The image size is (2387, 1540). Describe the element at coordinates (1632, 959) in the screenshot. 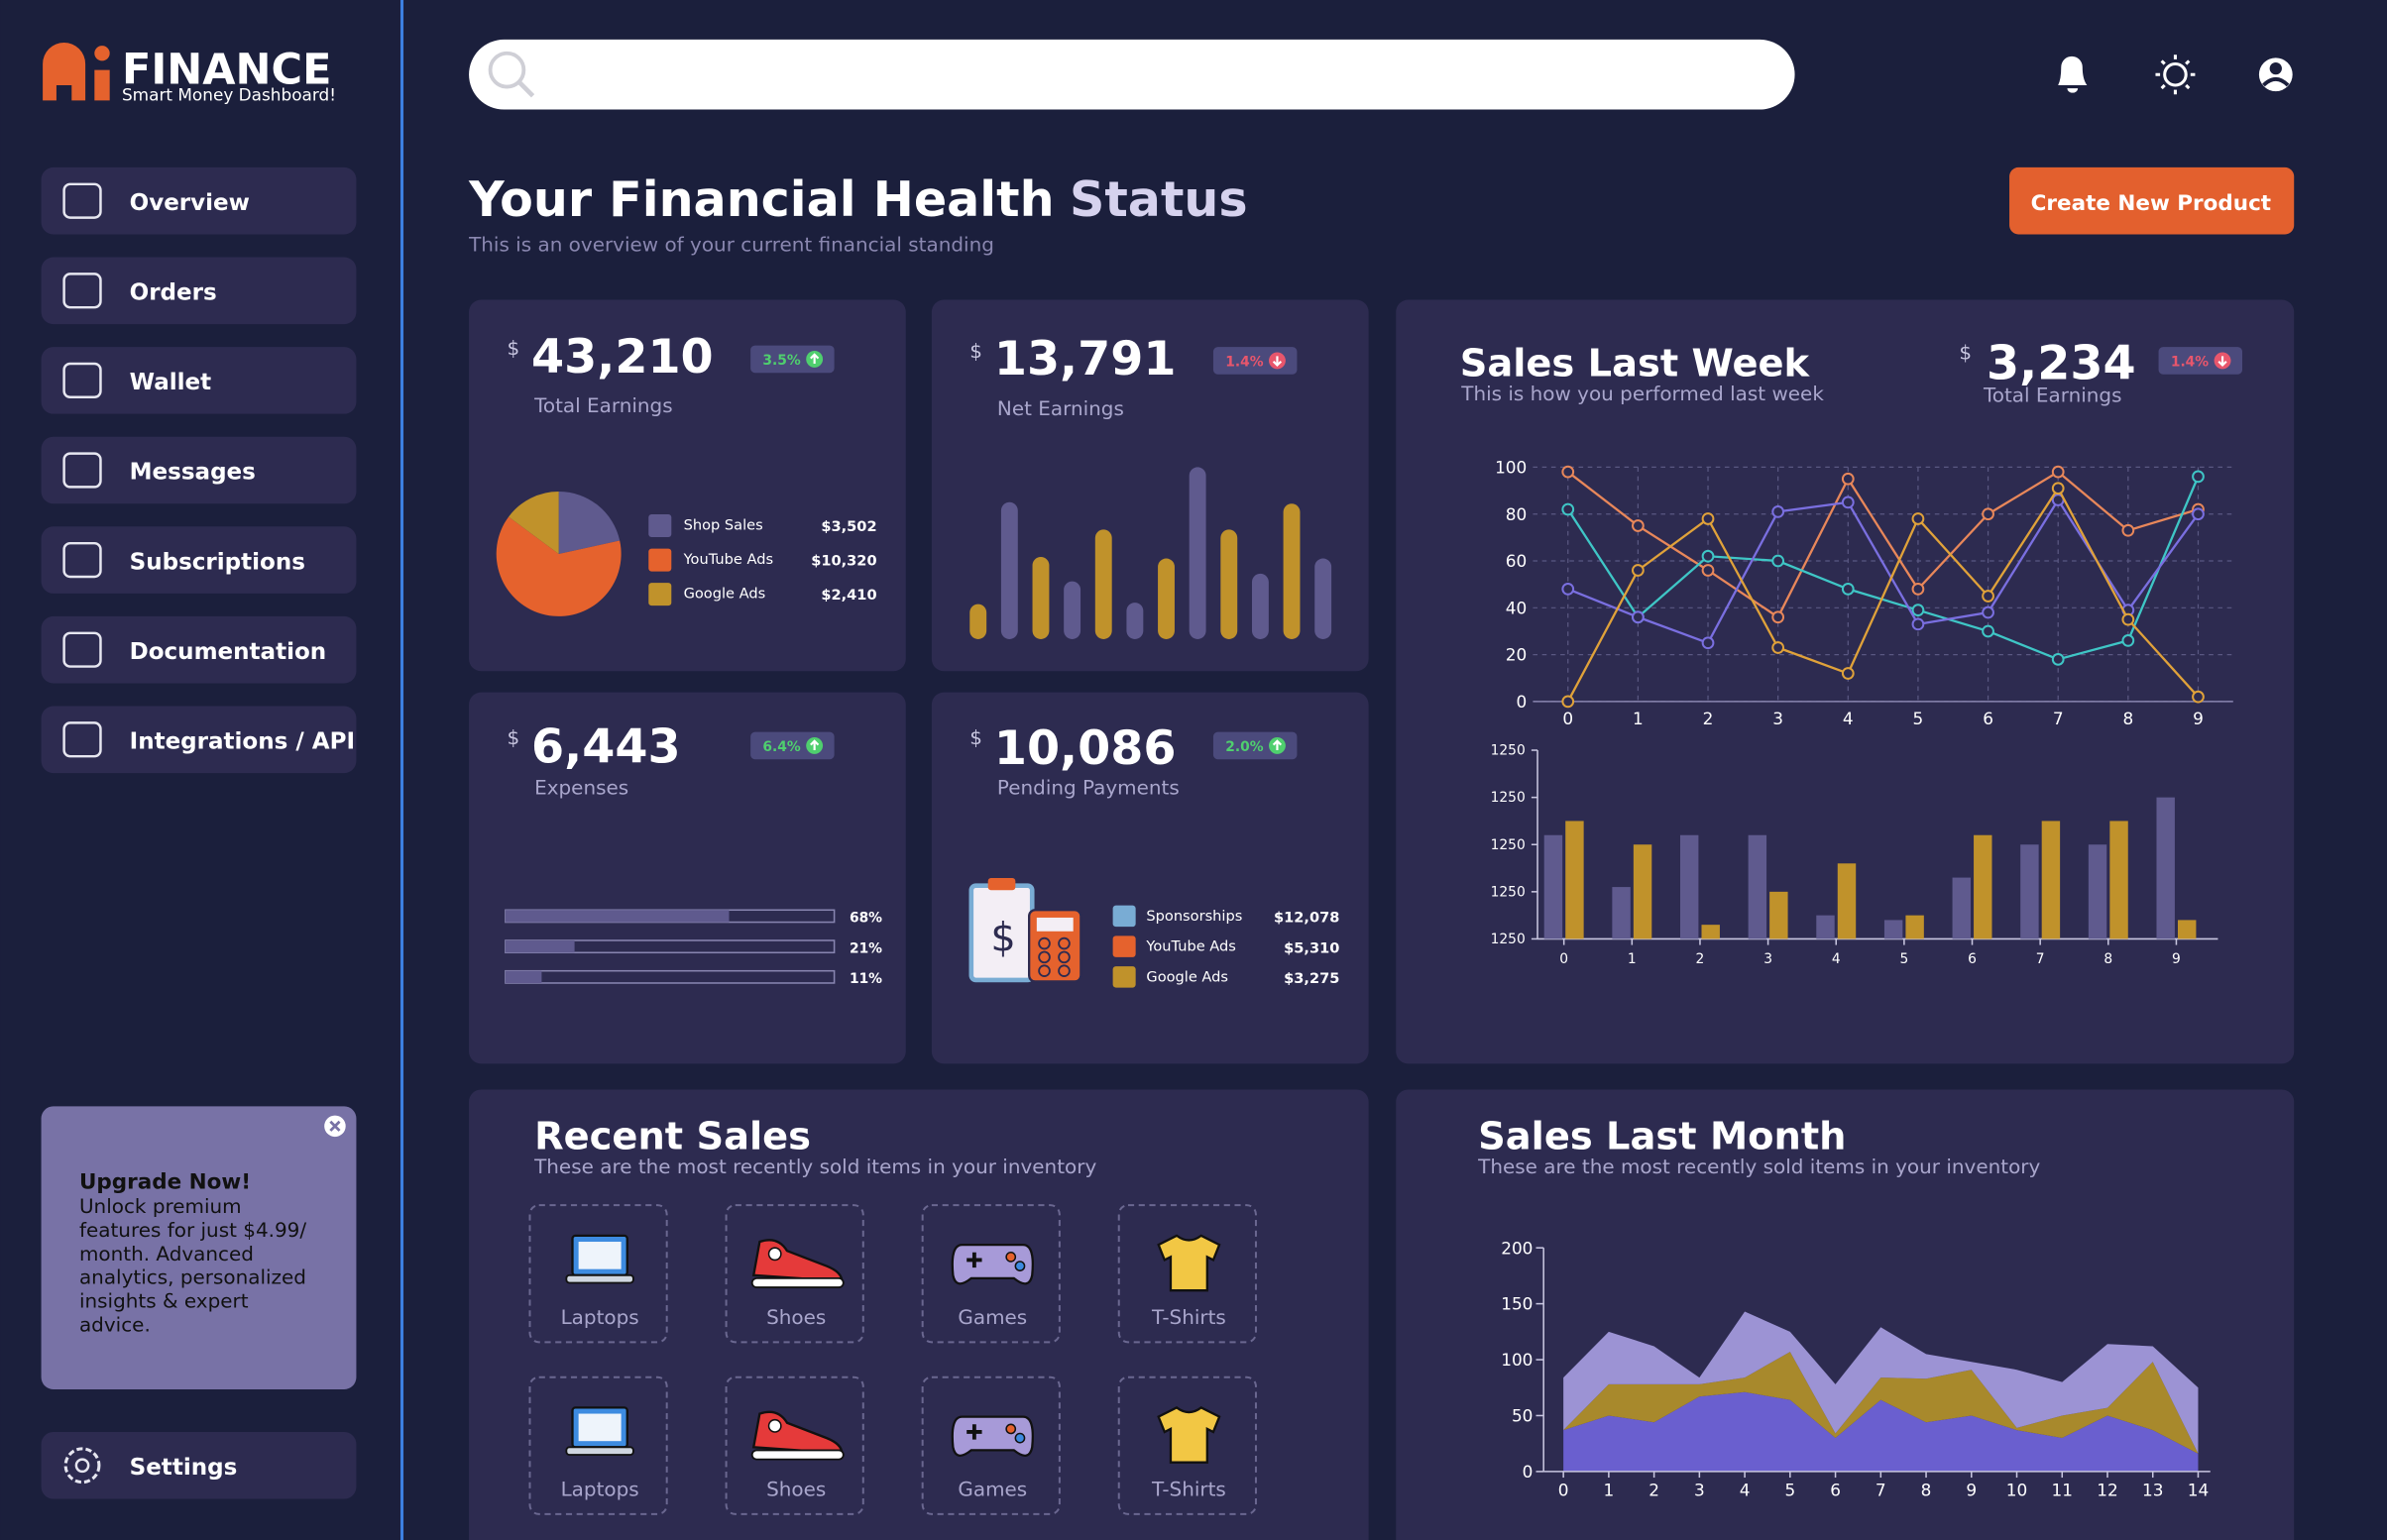

I see `x-tick-label: 1` at that location.